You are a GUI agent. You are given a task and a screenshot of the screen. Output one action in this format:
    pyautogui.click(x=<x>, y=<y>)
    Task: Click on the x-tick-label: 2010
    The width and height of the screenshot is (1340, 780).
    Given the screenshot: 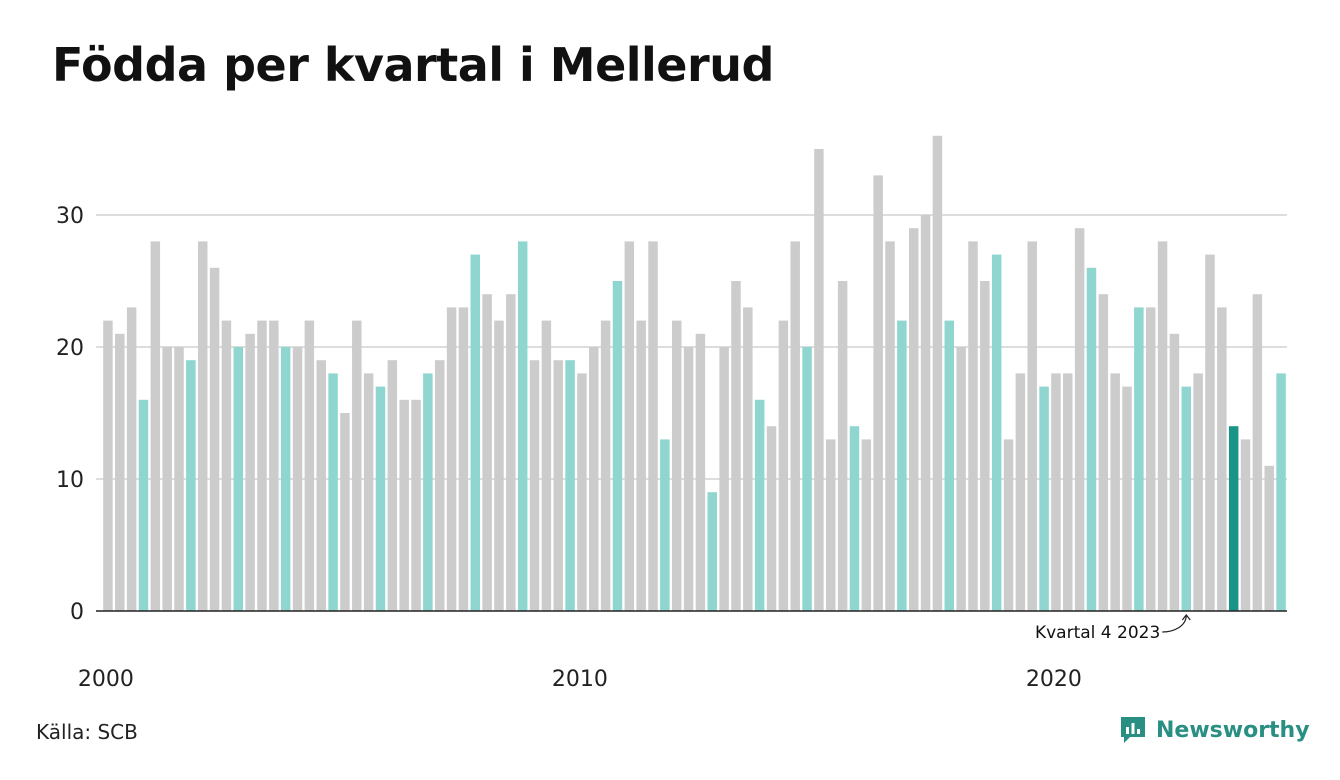 What is the action you would take?
    pyautogui.click(x=580, y=679)
    